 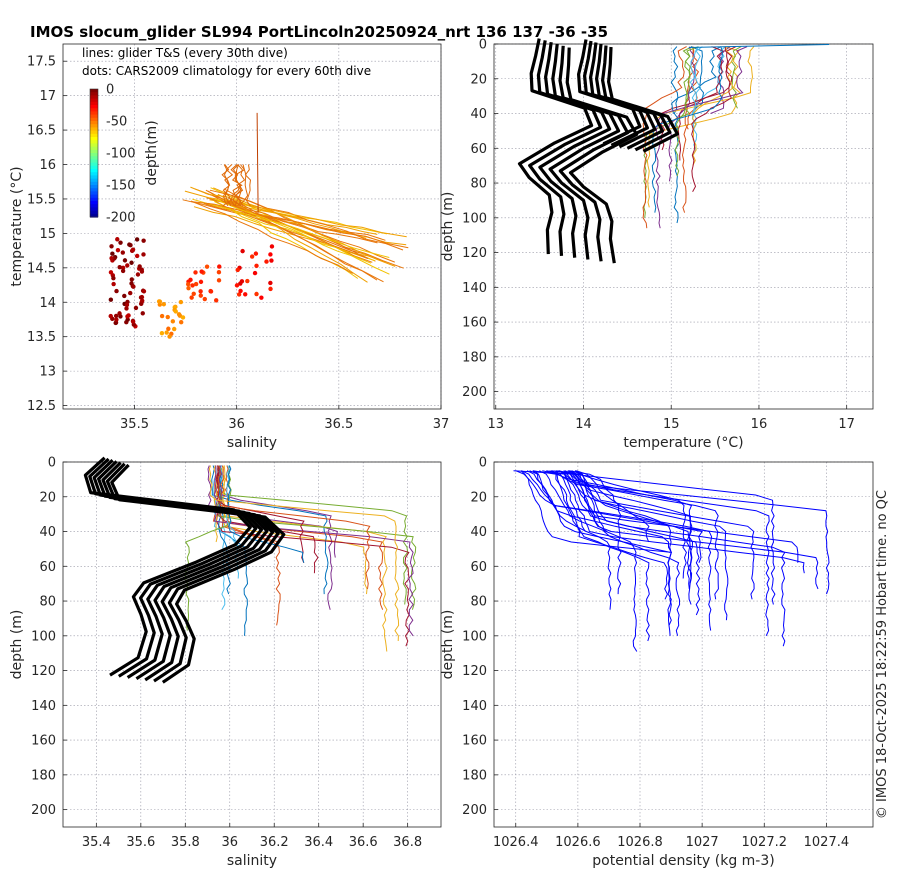 What do you see at coordinates (17, 226) in the screenshot?
I see `y-axis-label: temperature (°C)` at bounding box center [17, 226].